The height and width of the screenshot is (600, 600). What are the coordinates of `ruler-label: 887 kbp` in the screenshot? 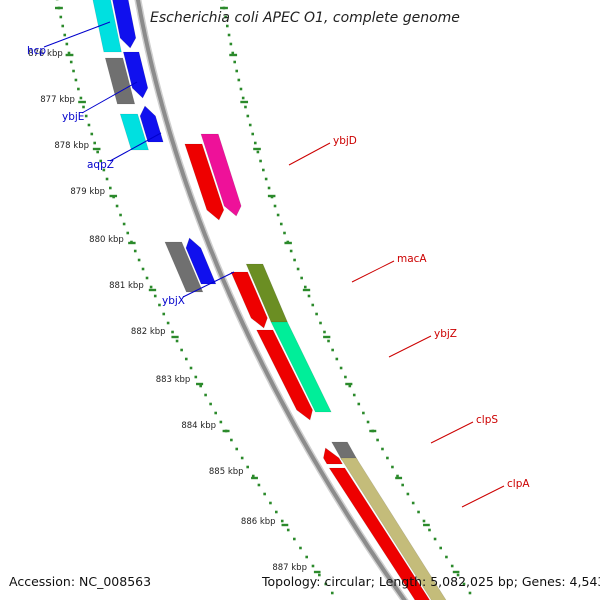 It's located at (289, 568).